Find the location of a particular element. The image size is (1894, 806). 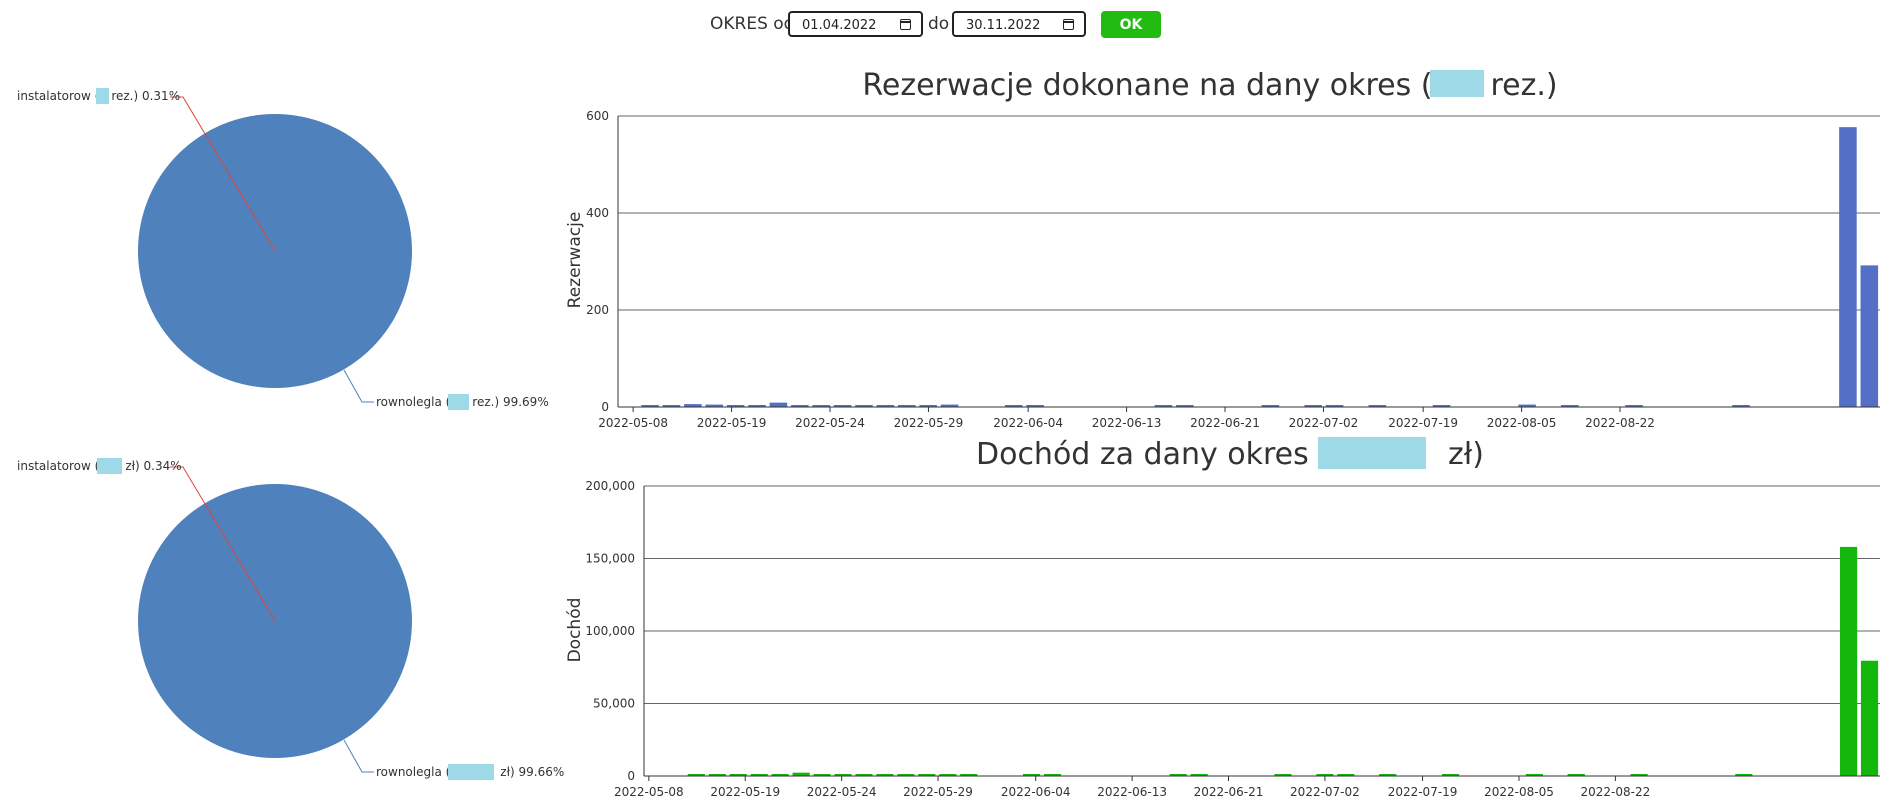

pie-label-suffix: rez.) 0.31% is located at coordinates (145, 96).